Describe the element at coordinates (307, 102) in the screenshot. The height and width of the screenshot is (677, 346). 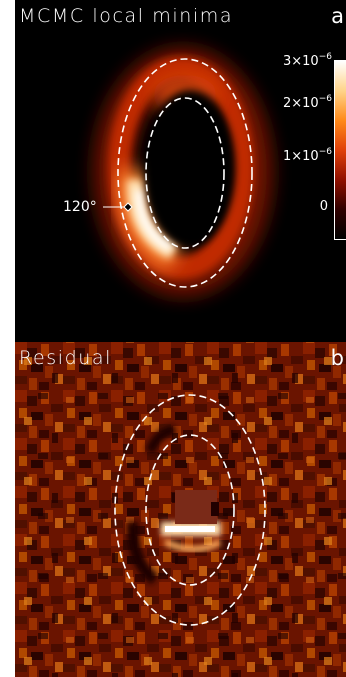
I see `colorbar-tick: 2×10⁻⁶` at that location.